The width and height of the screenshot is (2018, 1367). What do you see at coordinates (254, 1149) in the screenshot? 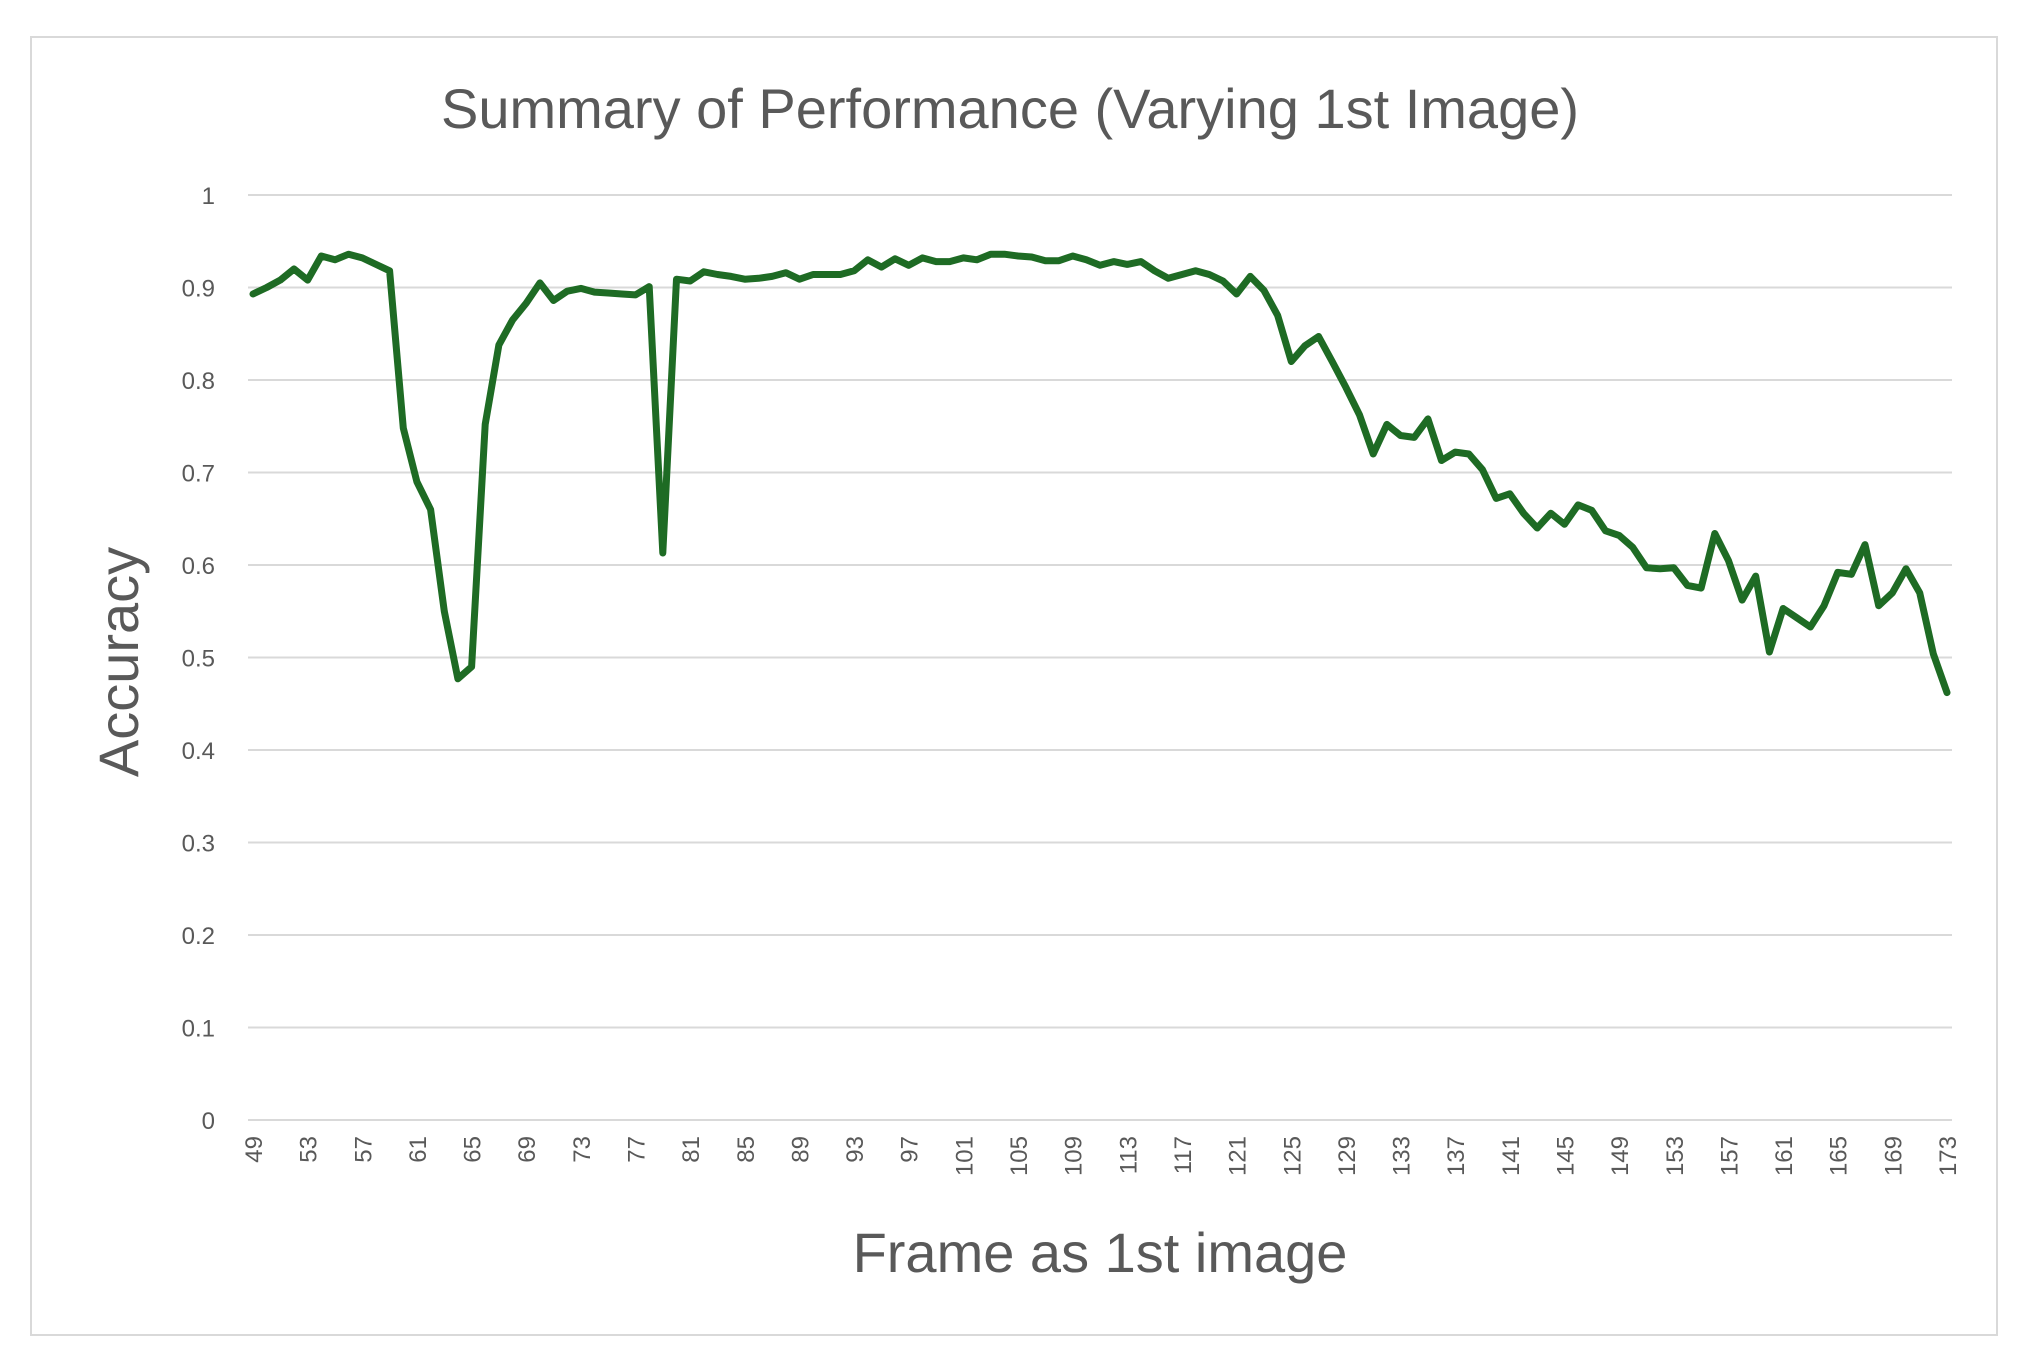
I see `x-tick-label: 49` at bounding box center [254, 1149].